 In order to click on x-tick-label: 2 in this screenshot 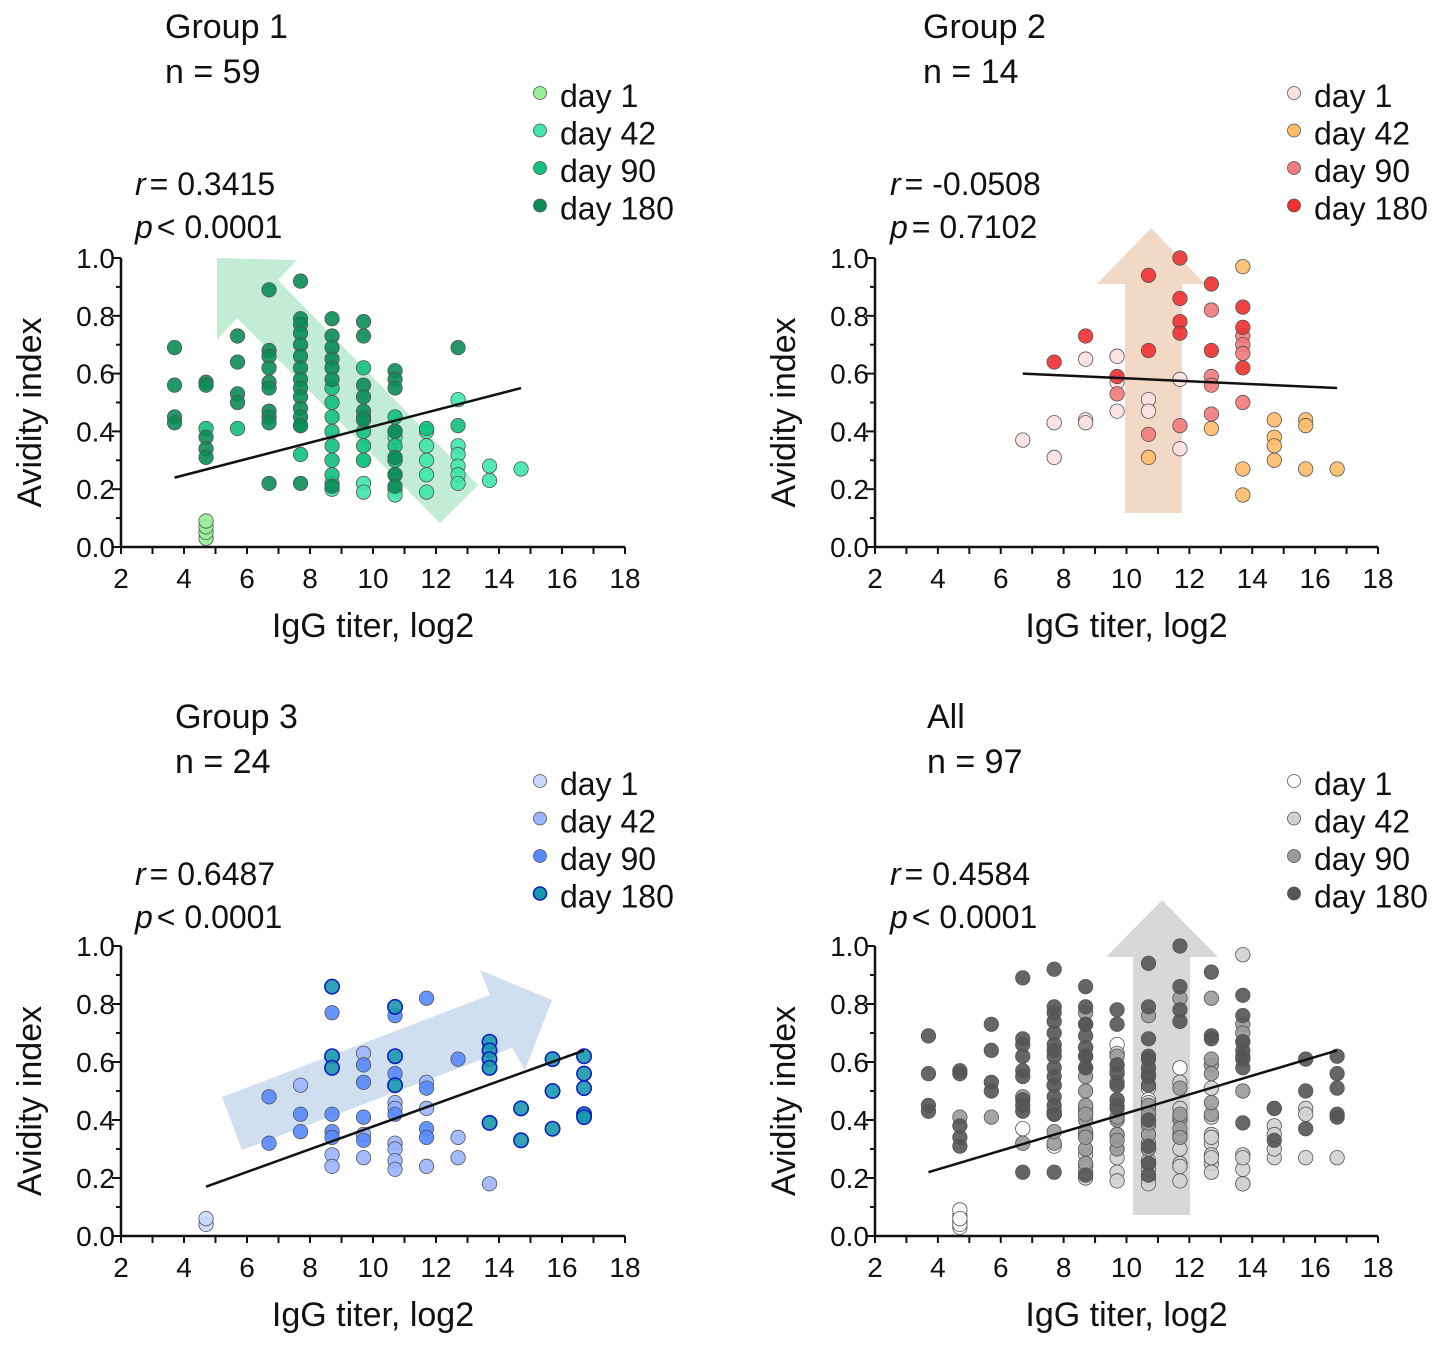, I will do `click(875, 1267)`.